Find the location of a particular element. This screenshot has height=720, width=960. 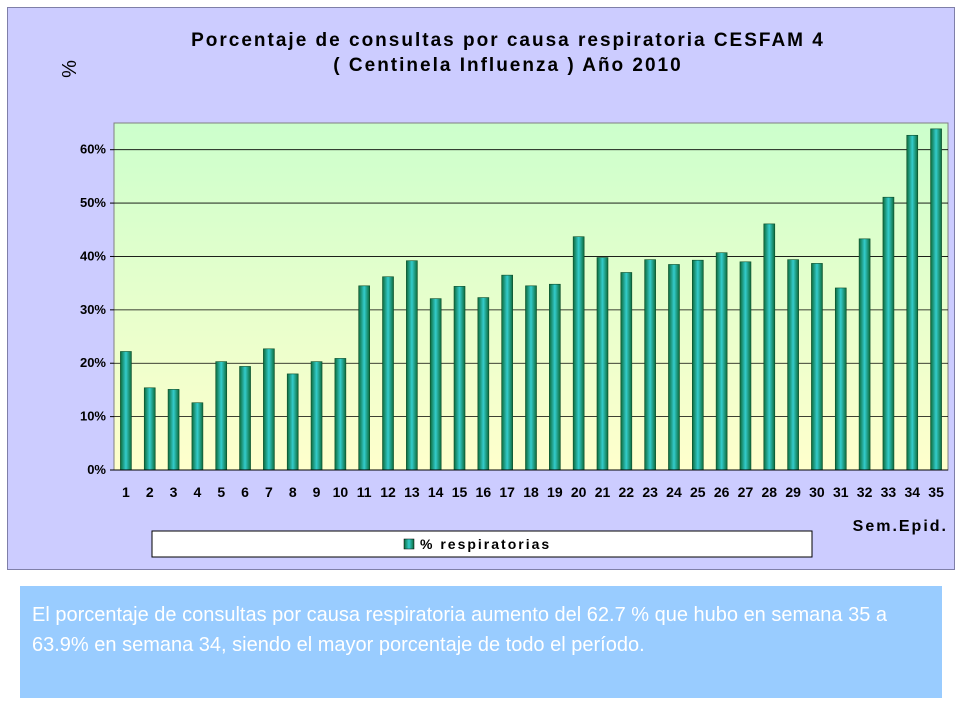

x-tick-label: 9 is located at coordinates (317, 492).